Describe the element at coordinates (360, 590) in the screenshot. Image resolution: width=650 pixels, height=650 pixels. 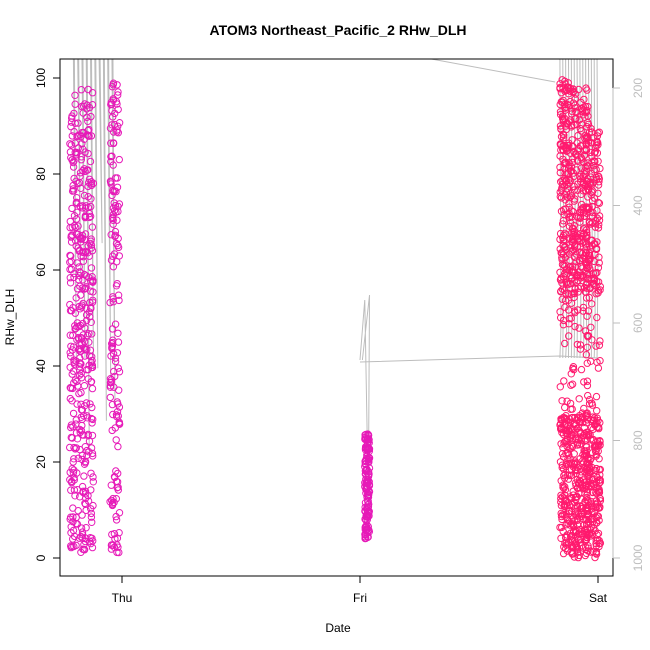
I see `x-axis: Thu Fri Sat` at that location.